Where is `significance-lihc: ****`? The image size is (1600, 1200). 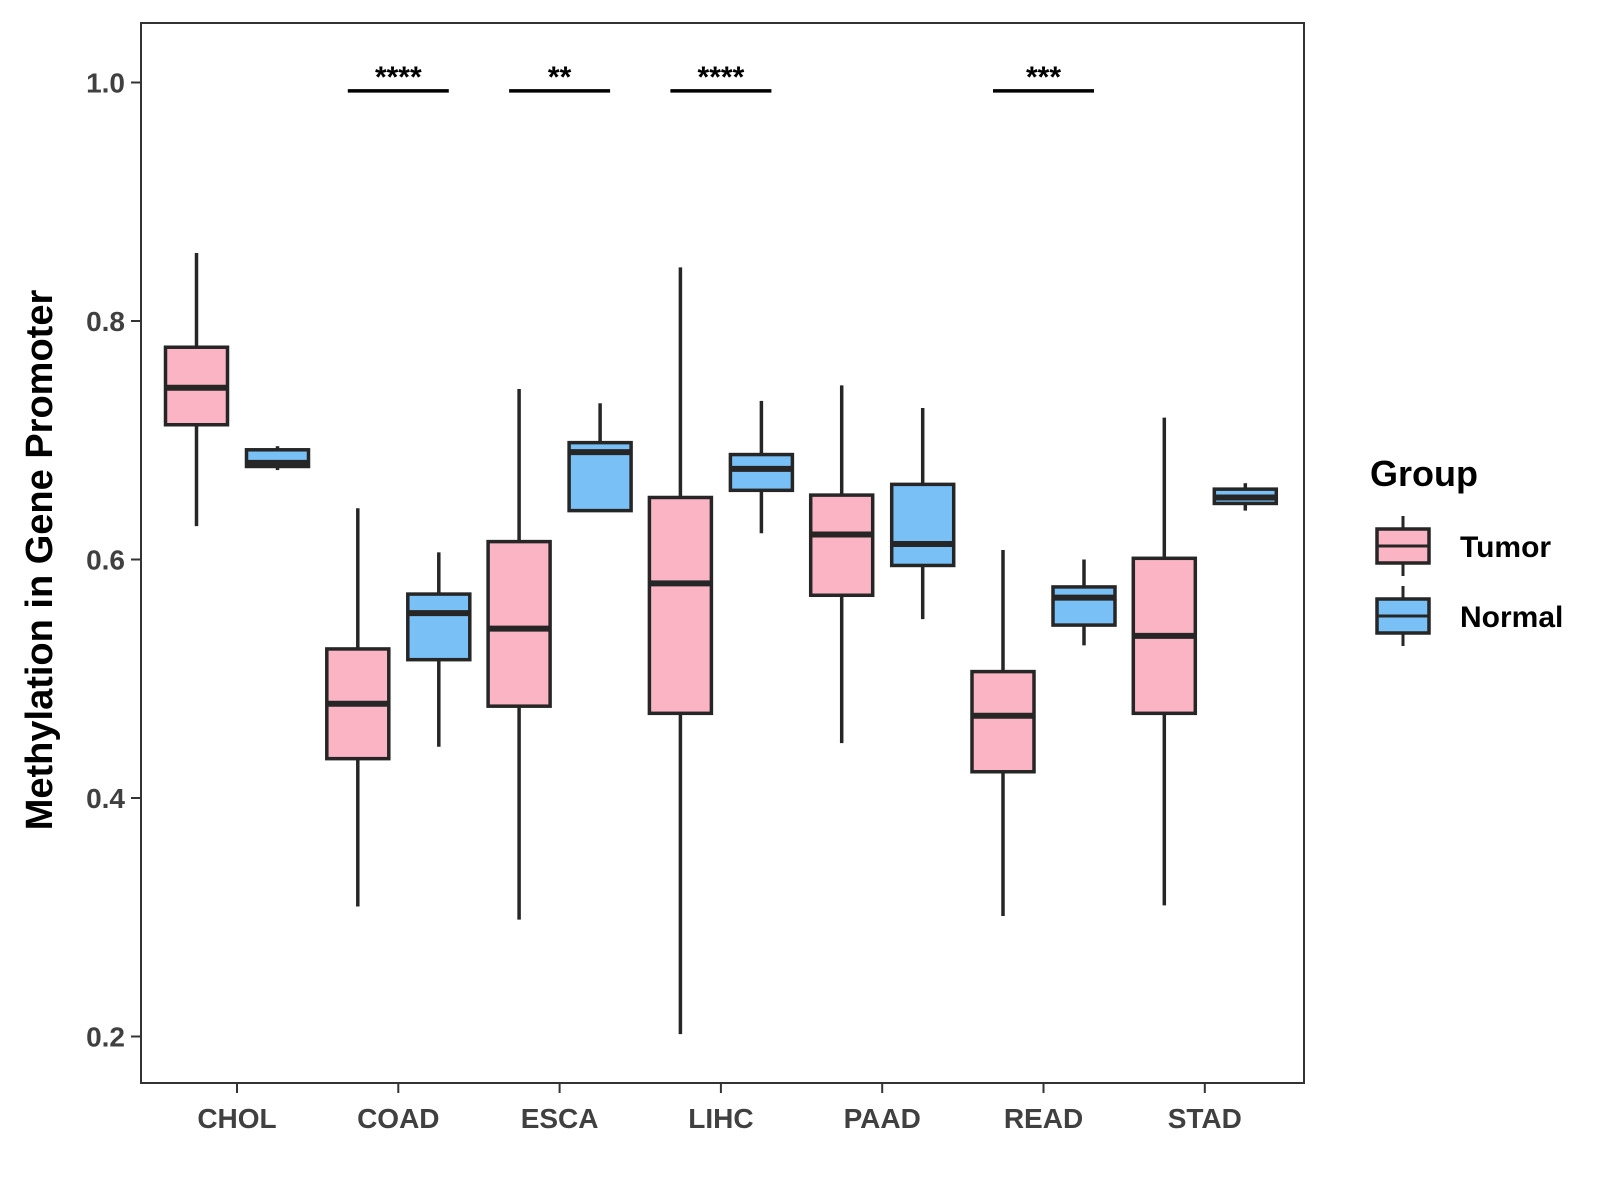 significance-lihc: **** is located at coordinates (721, 77).